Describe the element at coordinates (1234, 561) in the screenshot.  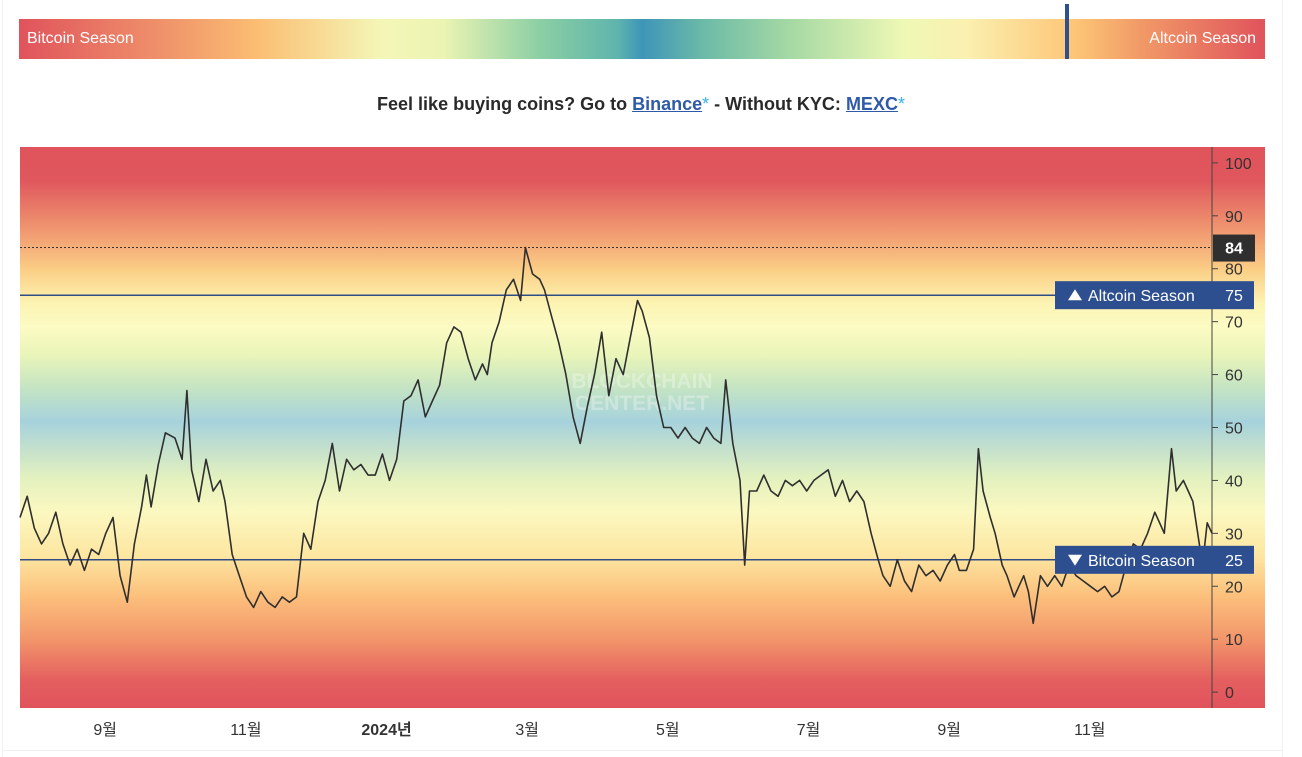
I see `threshold-value-text-25: 25` at that location.